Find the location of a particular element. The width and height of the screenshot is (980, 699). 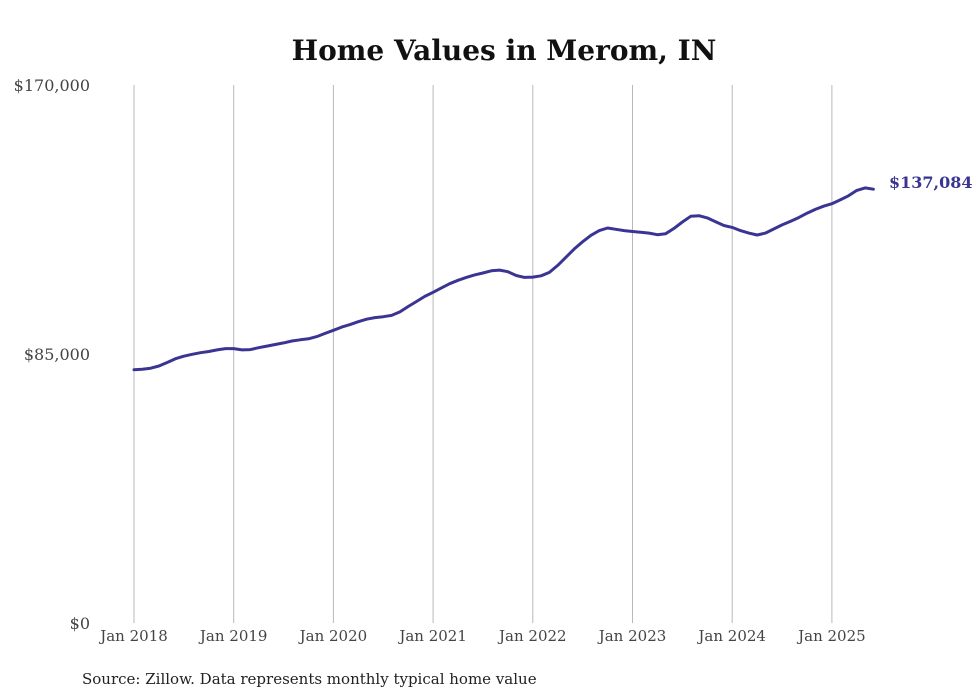

y-tick-label: $85,000 is located at coordinates (57, 354).